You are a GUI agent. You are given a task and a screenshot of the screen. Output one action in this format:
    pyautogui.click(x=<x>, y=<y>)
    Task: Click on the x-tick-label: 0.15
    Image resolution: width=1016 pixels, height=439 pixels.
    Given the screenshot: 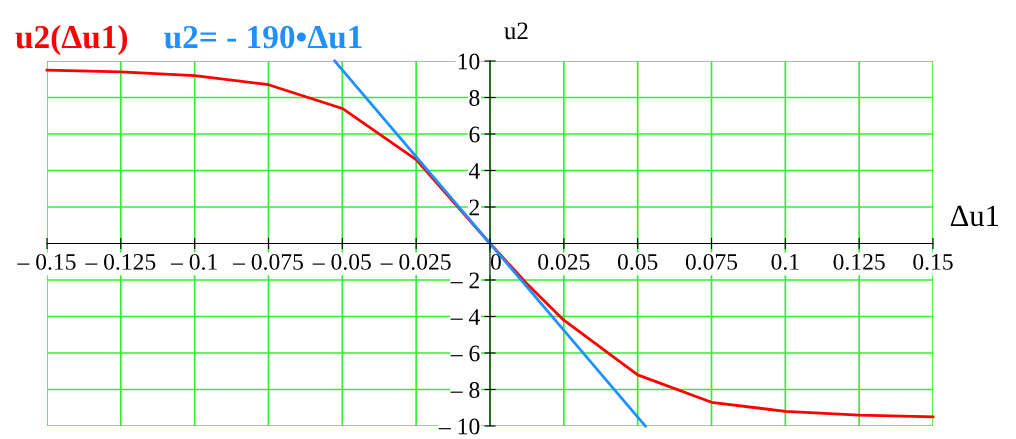 What is the action you would take?
    pyautogui.click(x=933, y=261)
    